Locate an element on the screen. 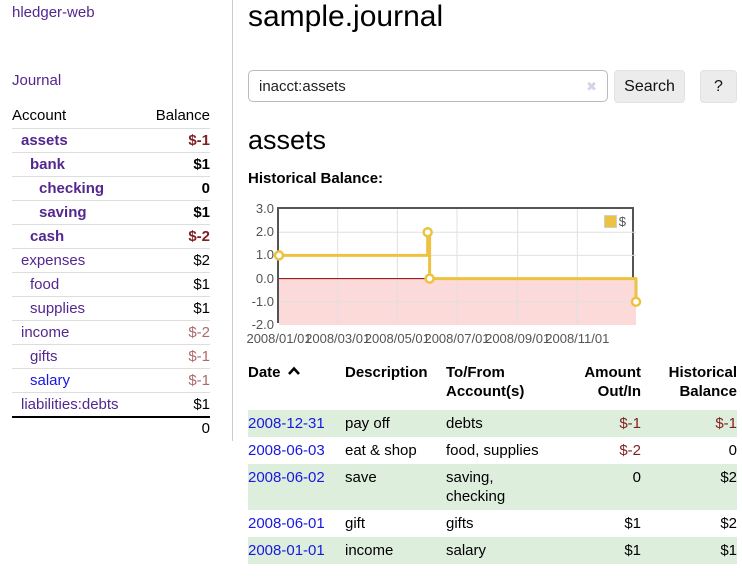 The height and width of the screenshot is (582, 742). transaction-row: 2008-06-02 save saving, checking 0 $2 is located at coordinates (492, 487).